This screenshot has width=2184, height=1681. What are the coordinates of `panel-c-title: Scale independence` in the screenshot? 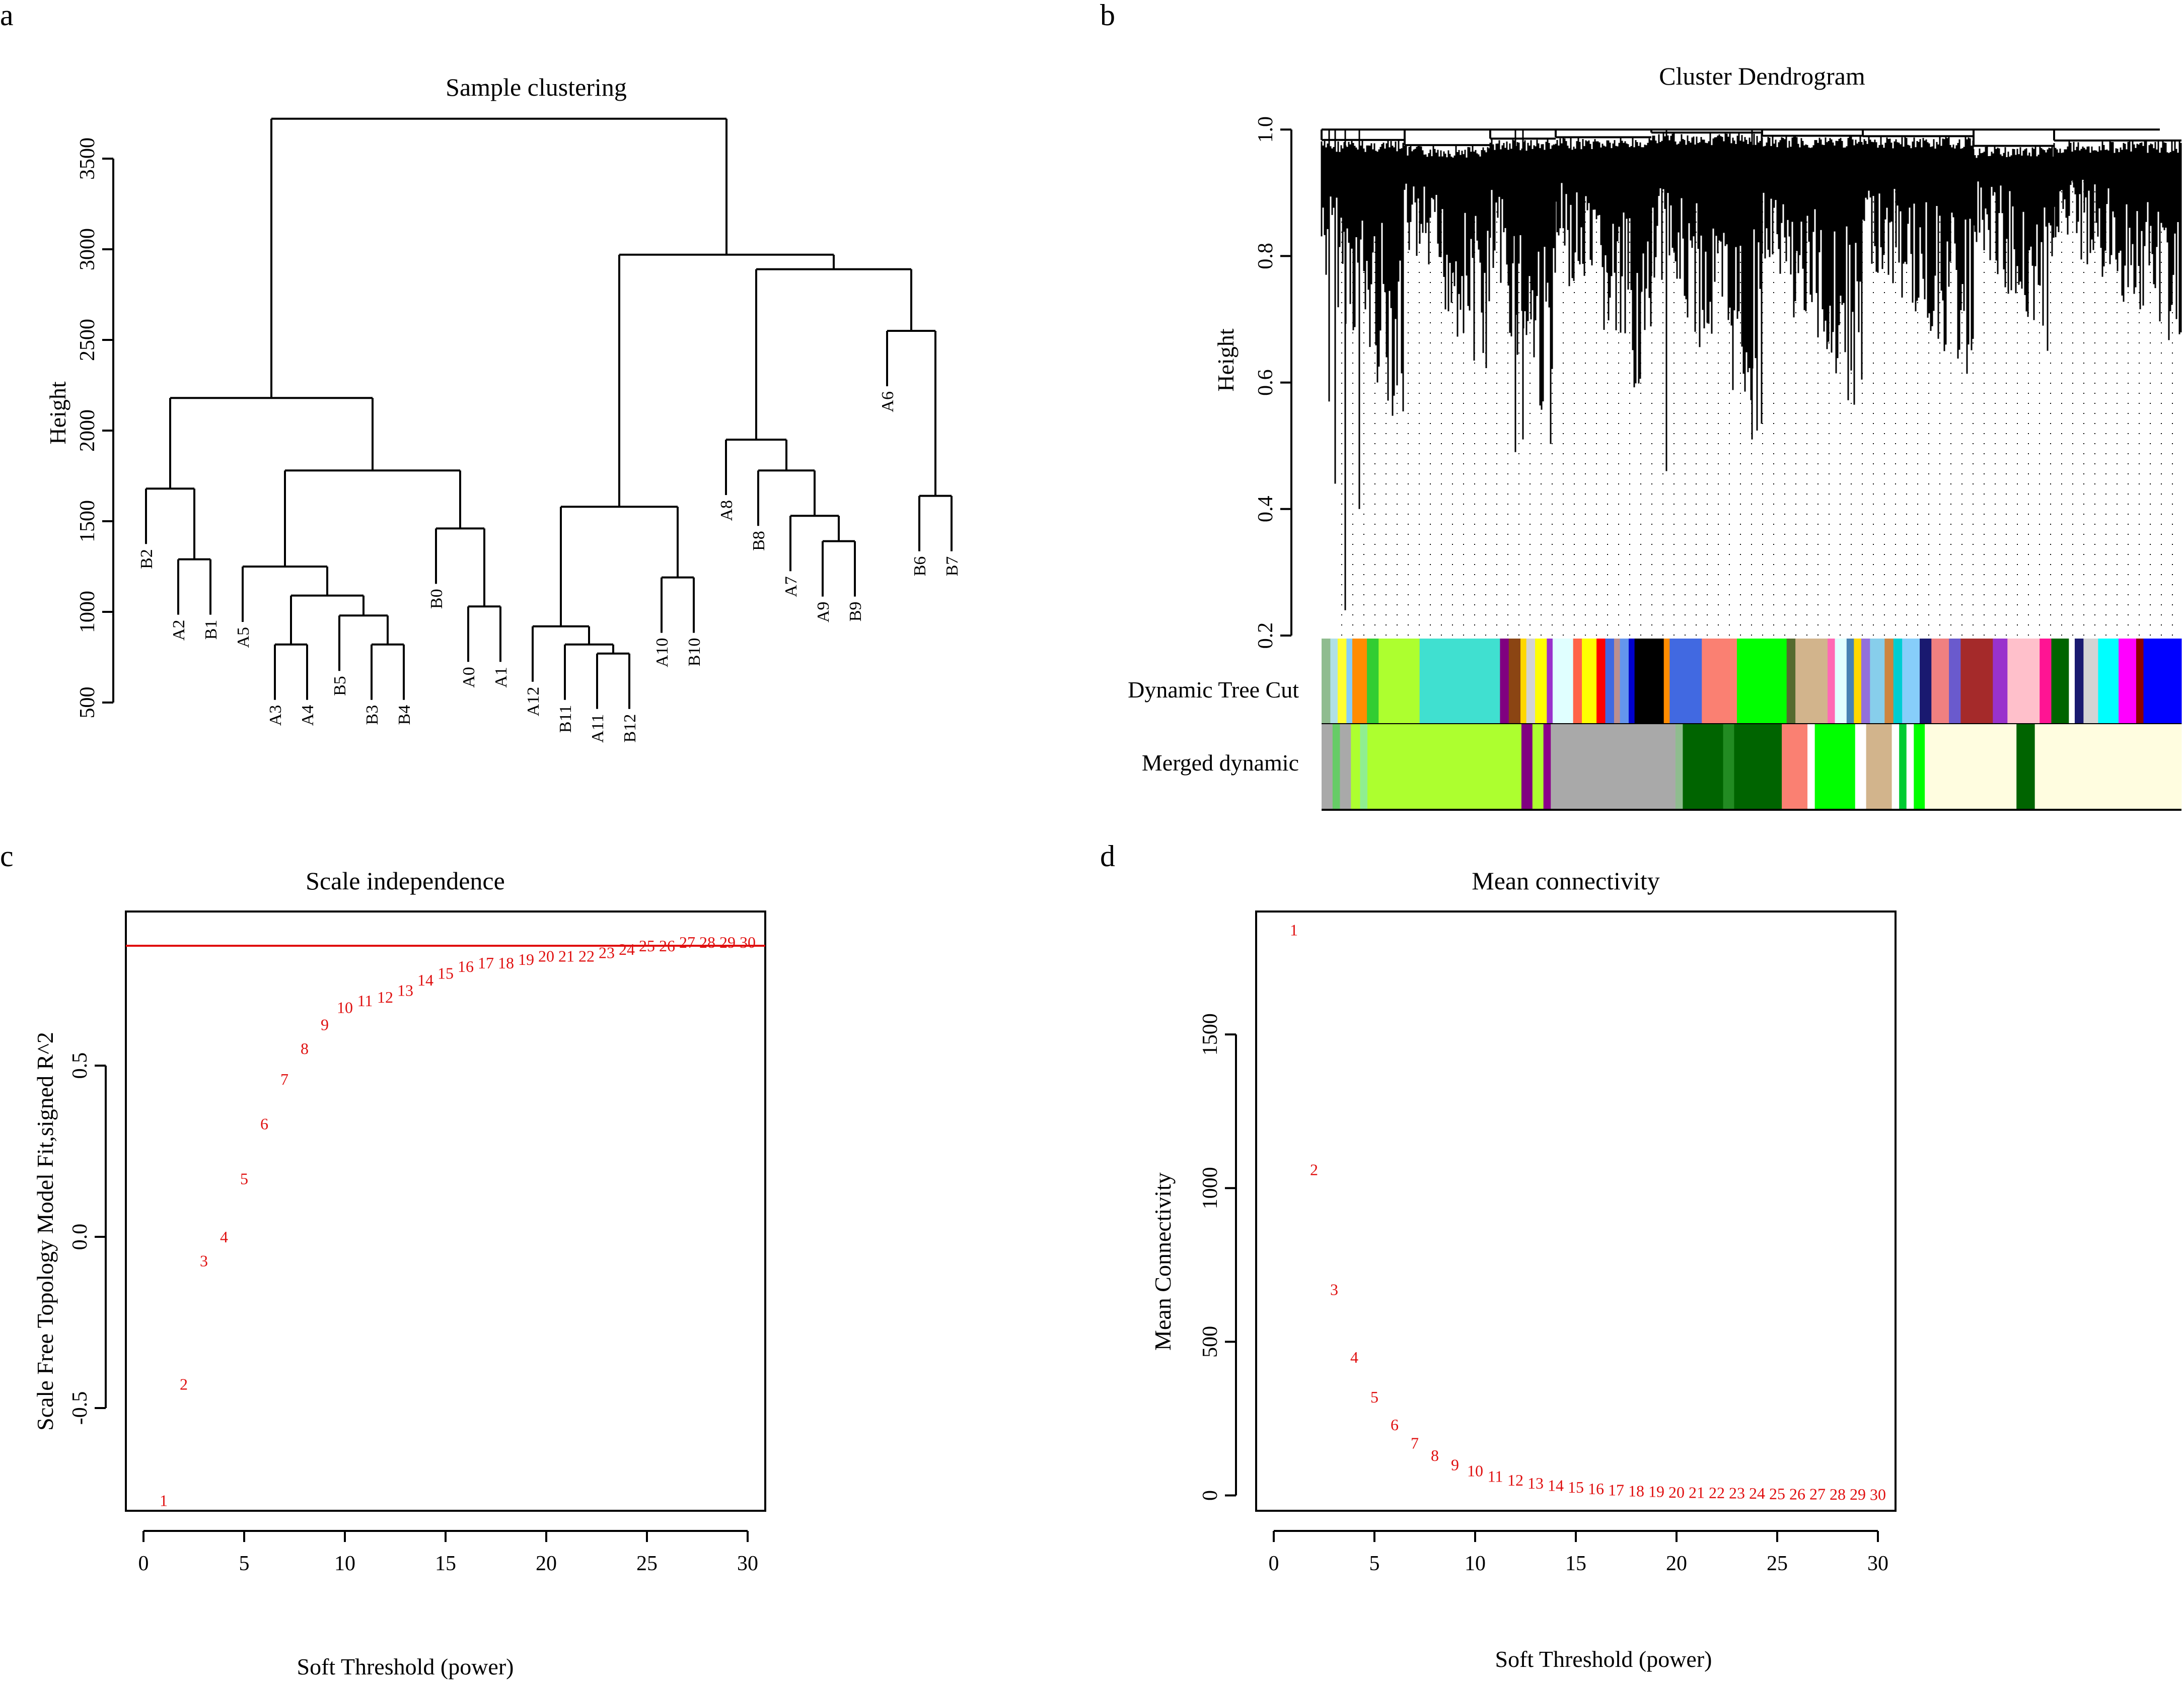 It's located at (405, 881).